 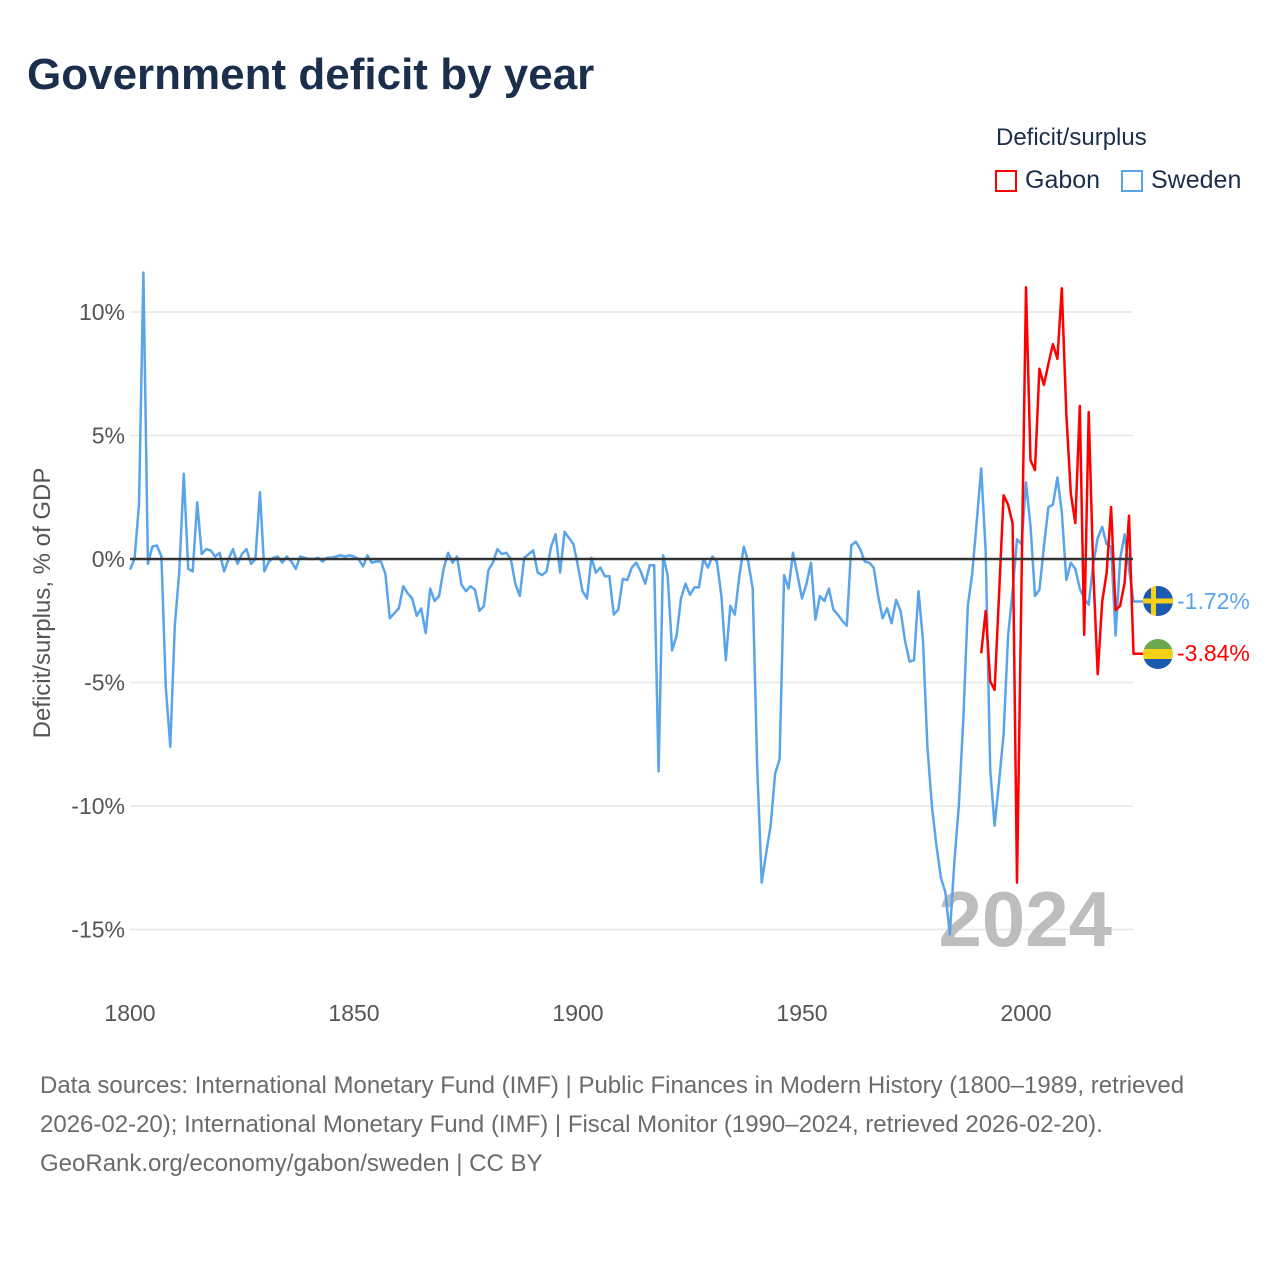 What do you see at coordinates (102, 312) in the screenshot?
I see `y-tick-label: 10%` at bounding box center [102, 312].